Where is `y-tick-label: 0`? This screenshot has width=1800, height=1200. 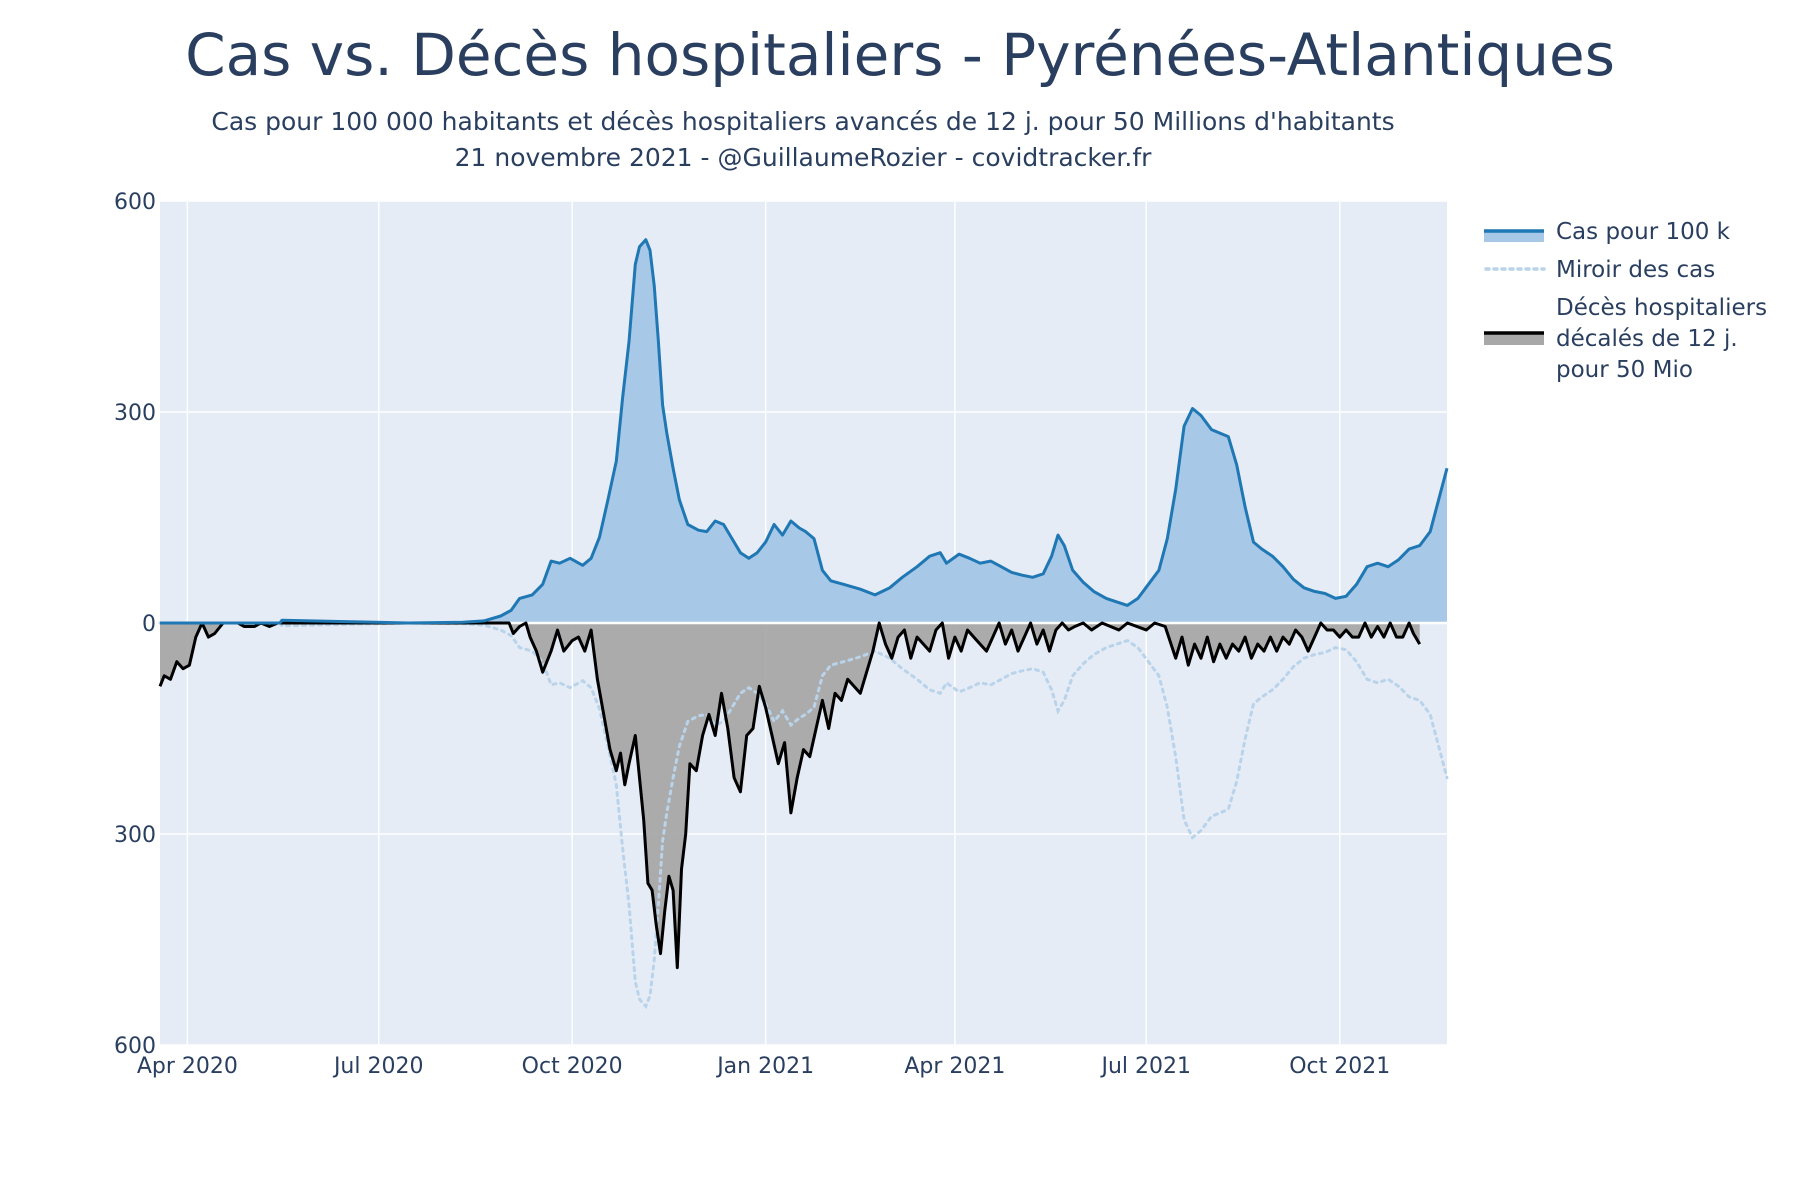 y-tick-label: 0 is located at coordinates (149, 624).